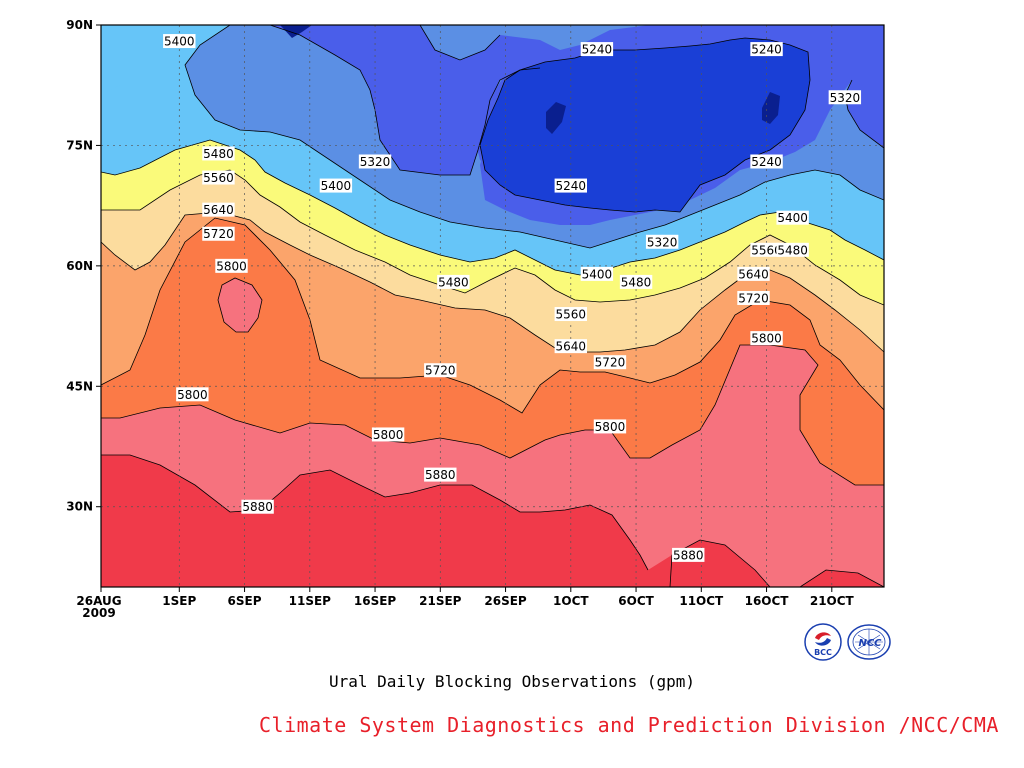  What do you see at coordinates (79, 25) in the screenshot?
I see `y-tick-label: 90N` at bounding box center [79, 25].